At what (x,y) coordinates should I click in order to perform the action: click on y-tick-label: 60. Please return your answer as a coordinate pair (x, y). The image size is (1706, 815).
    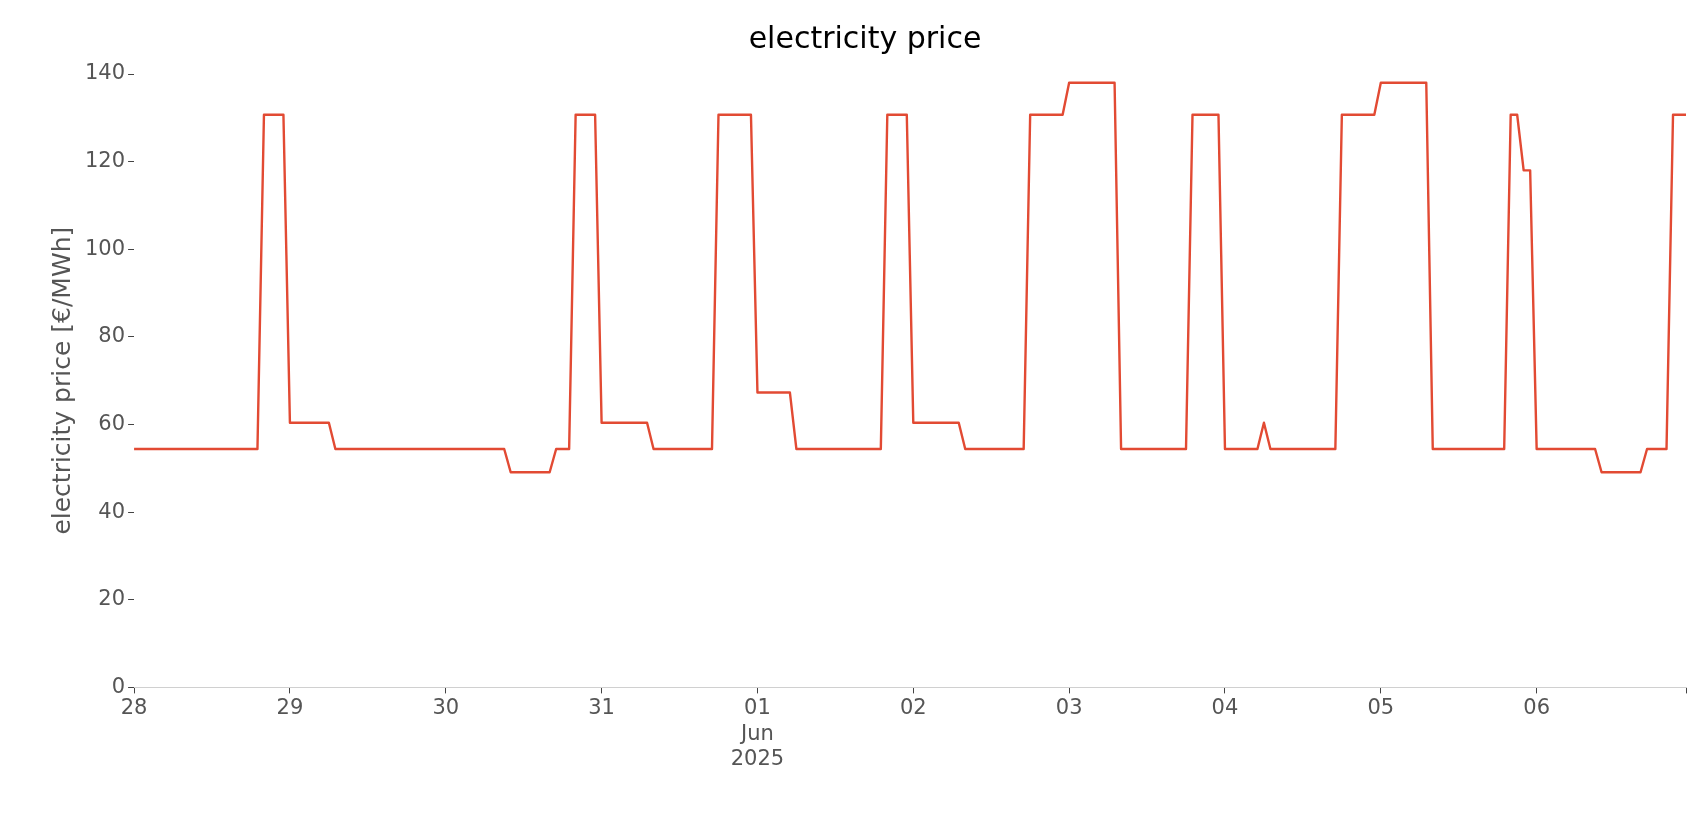
    Looking at the image, I should click on (112, 422).